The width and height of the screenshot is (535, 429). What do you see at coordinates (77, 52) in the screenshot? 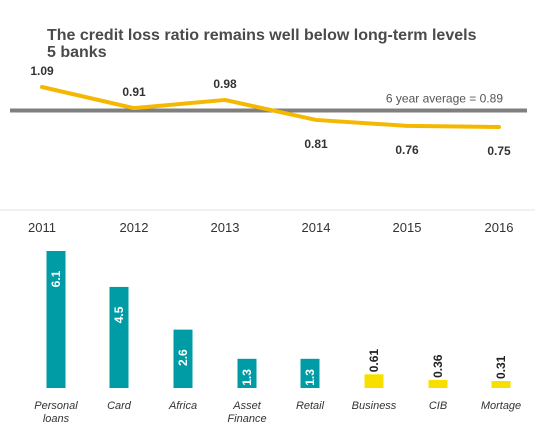
I see `chart-subtitle: 5 banks` at bounding box center [77, 52].